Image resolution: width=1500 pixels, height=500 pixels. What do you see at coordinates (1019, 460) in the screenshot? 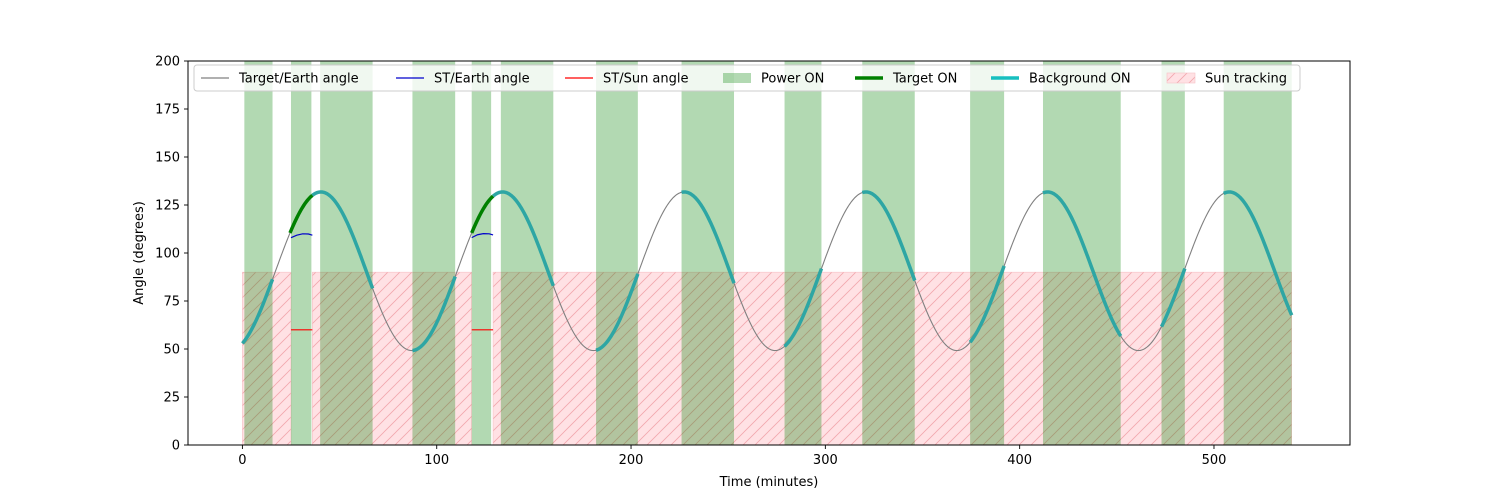
I see `x-tick-label: 400` at bounding box center [1019, 460].